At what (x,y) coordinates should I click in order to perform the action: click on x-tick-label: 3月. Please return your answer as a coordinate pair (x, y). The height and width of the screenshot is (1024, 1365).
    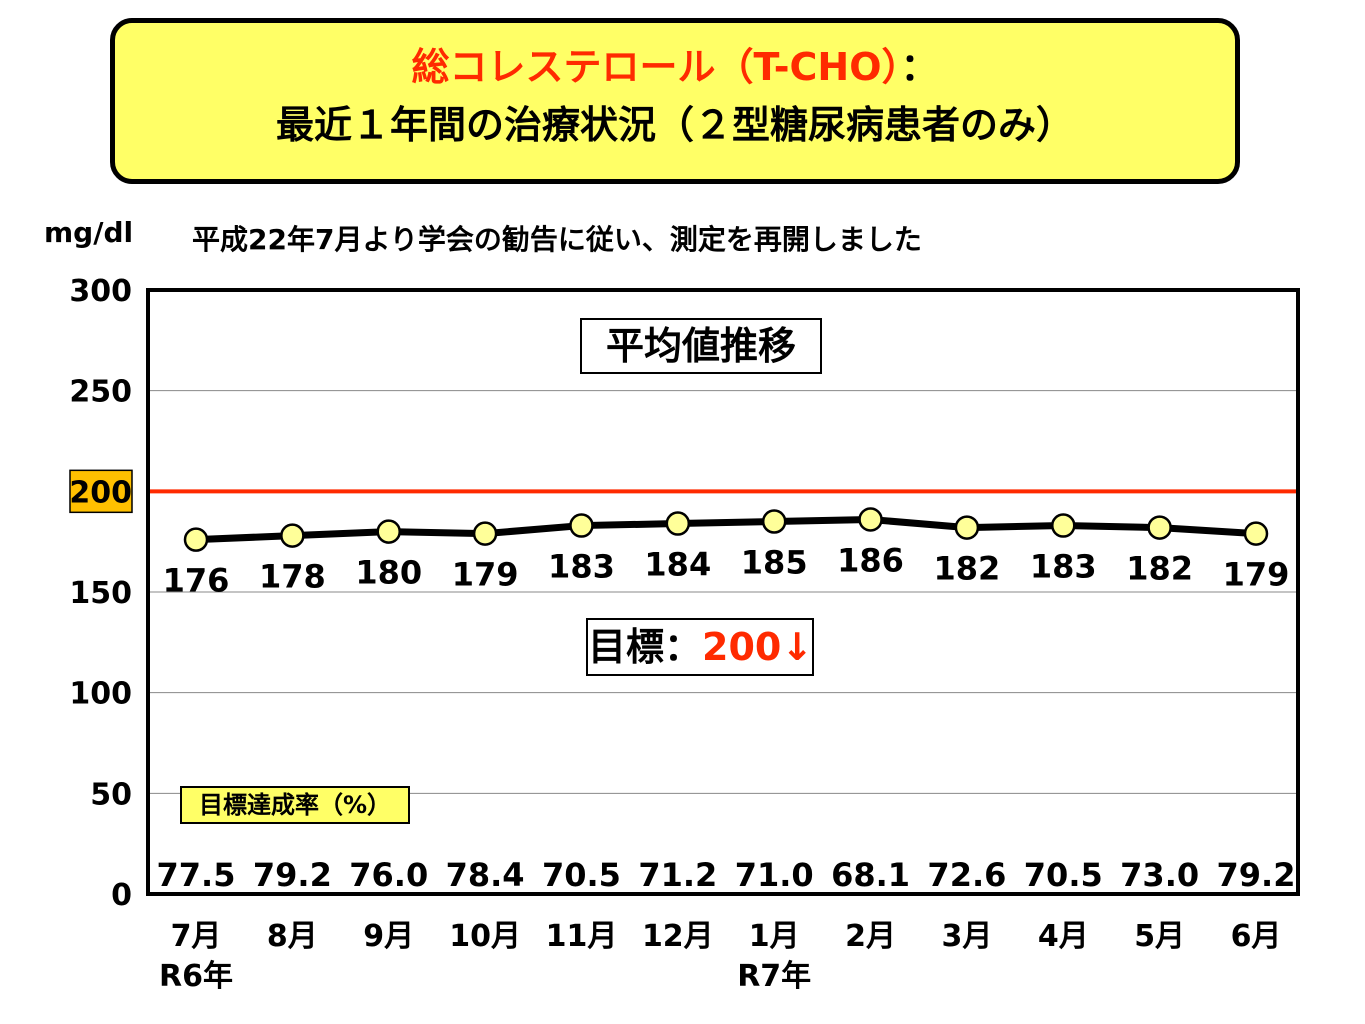
    Looking at the image, I should click on (966, 936).